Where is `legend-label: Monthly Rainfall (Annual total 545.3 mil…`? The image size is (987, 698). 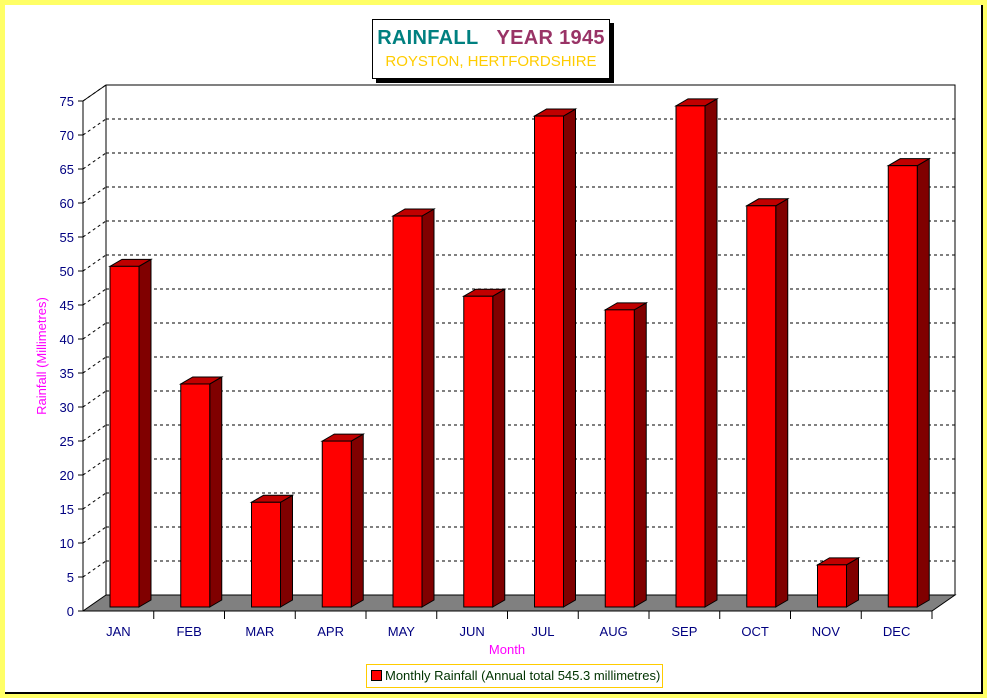 legend-label: Monthly Rainfall (Annual total 545.3 mil… is located at coordinates (523, 675).